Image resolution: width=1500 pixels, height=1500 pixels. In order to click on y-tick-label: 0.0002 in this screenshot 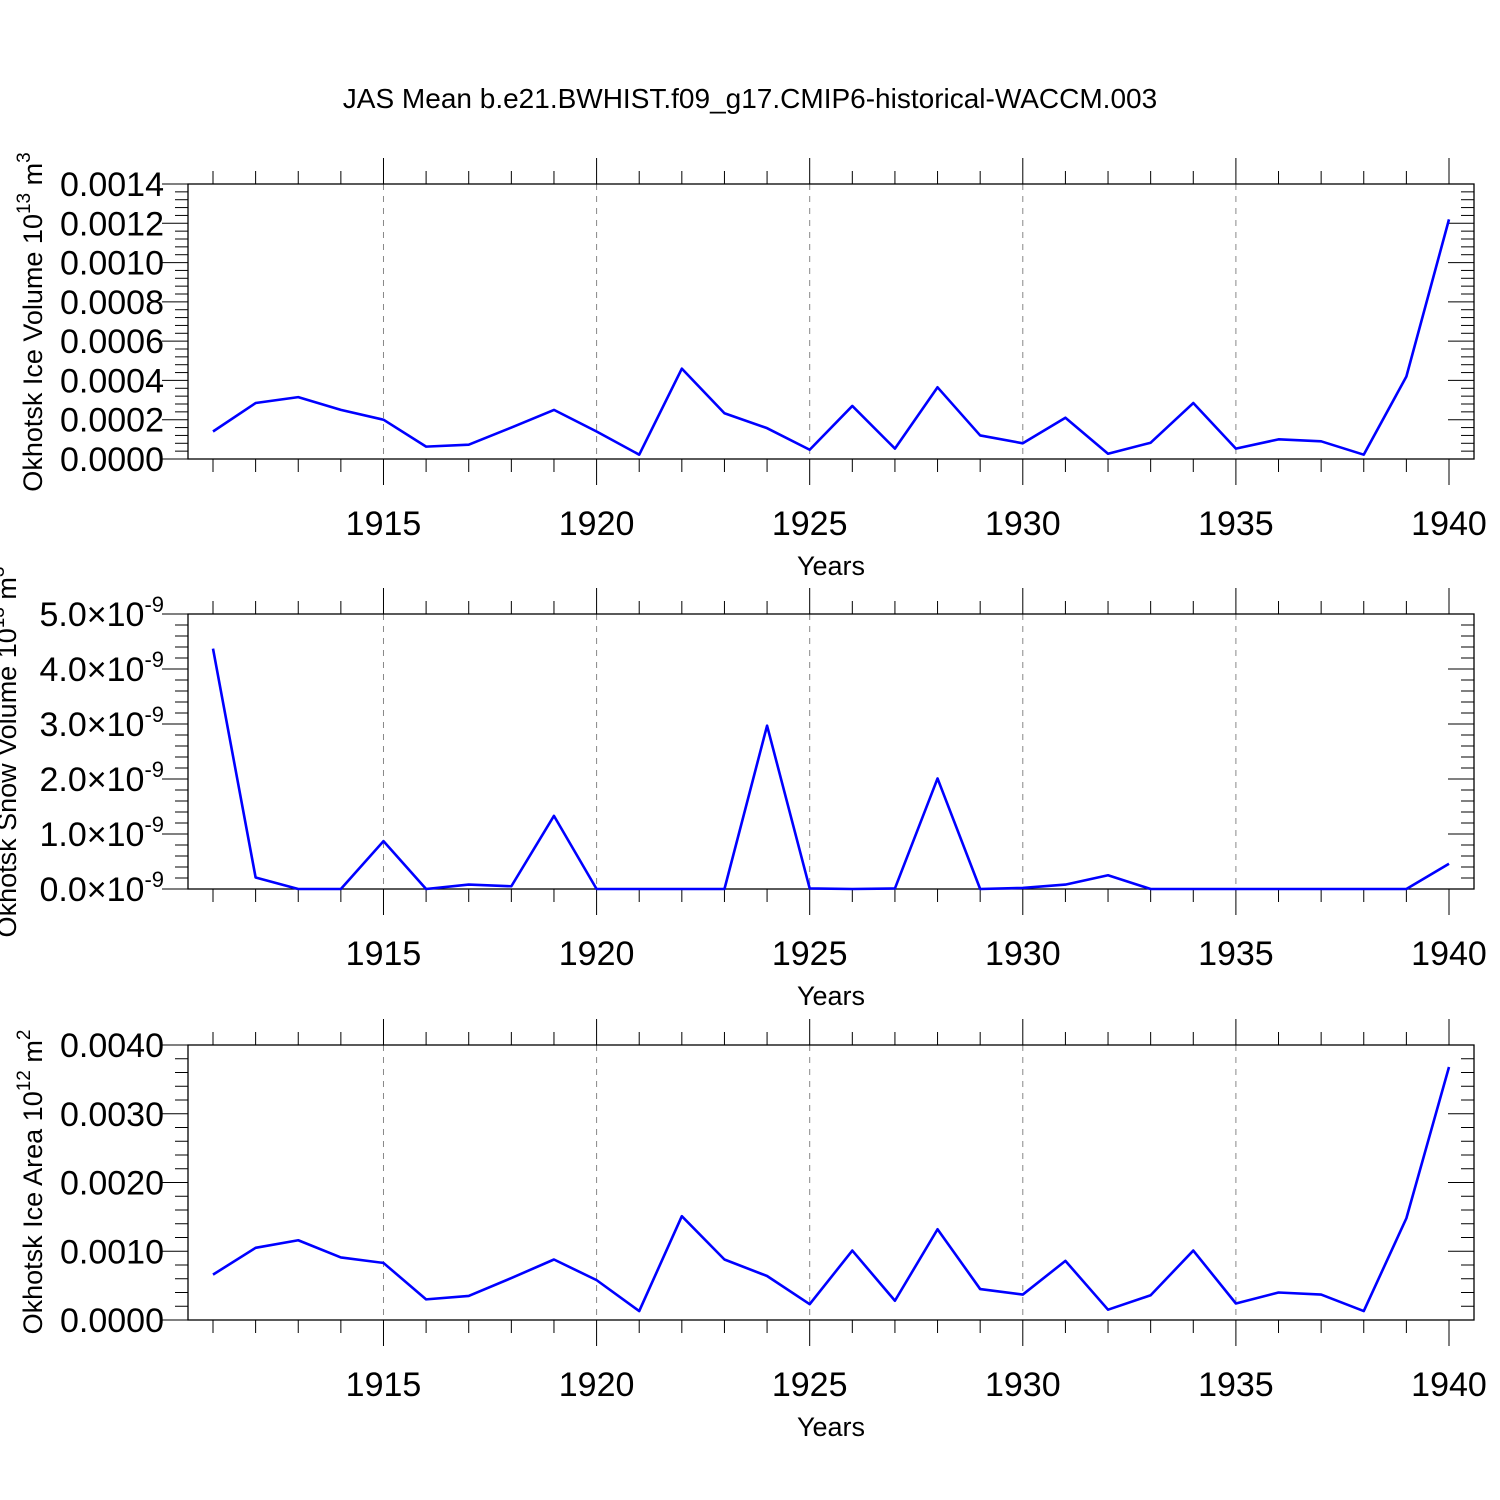, I will do `click(112, 421)`.